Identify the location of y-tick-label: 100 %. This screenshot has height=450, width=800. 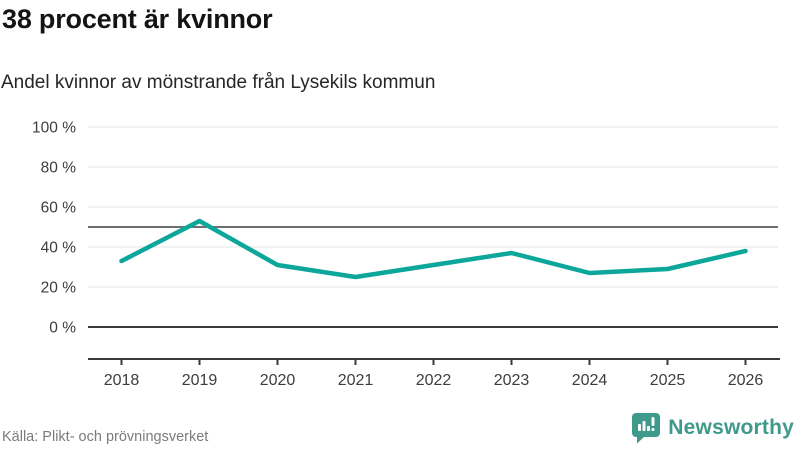
(54, 128).